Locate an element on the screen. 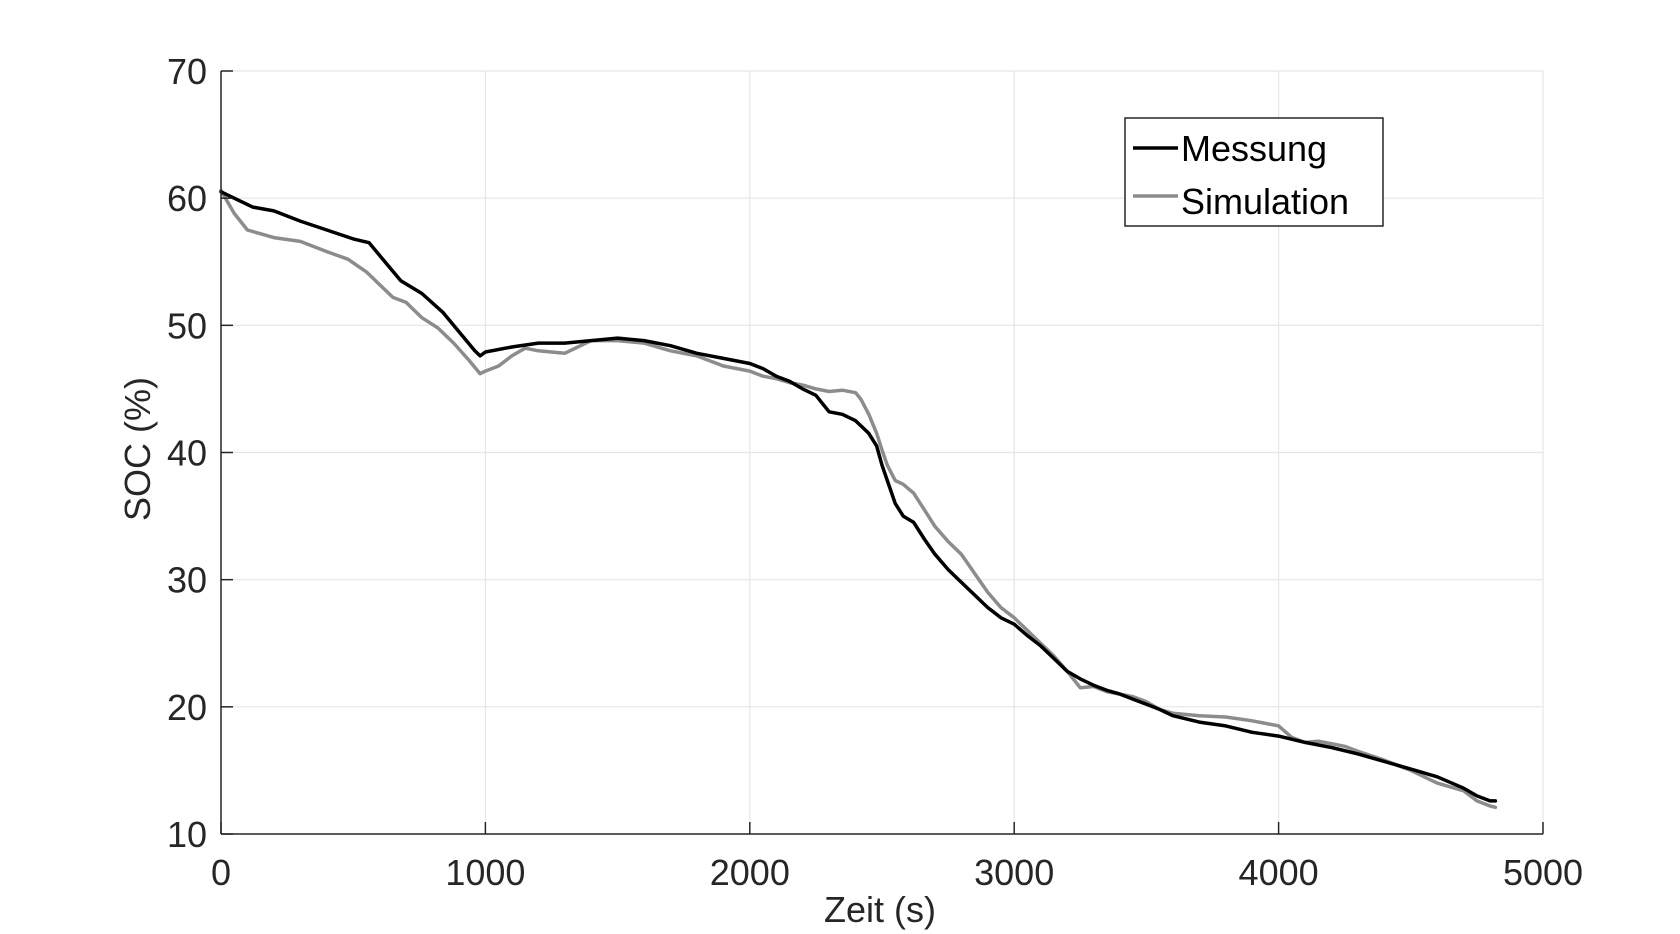 The width and height of the screenshot is (1680, 934). x-tick-label: 5000 is located at coordinates (1543, 872).